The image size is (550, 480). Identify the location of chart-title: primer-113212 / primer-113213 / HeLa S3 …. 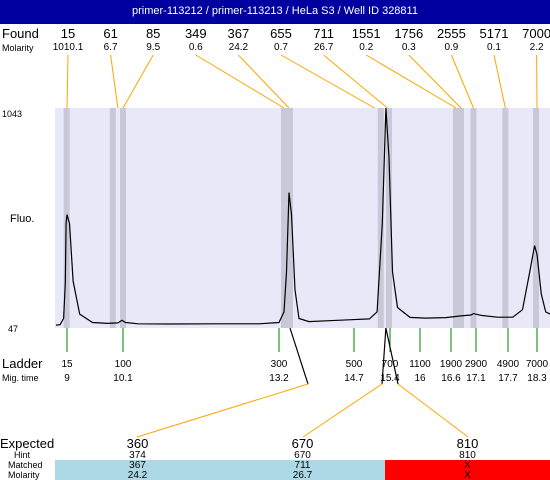
(275, 11).